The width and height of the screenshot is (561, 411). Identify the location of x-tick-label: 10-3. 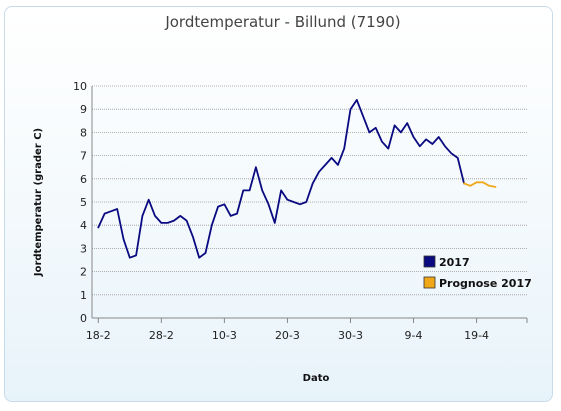
(224, 335).